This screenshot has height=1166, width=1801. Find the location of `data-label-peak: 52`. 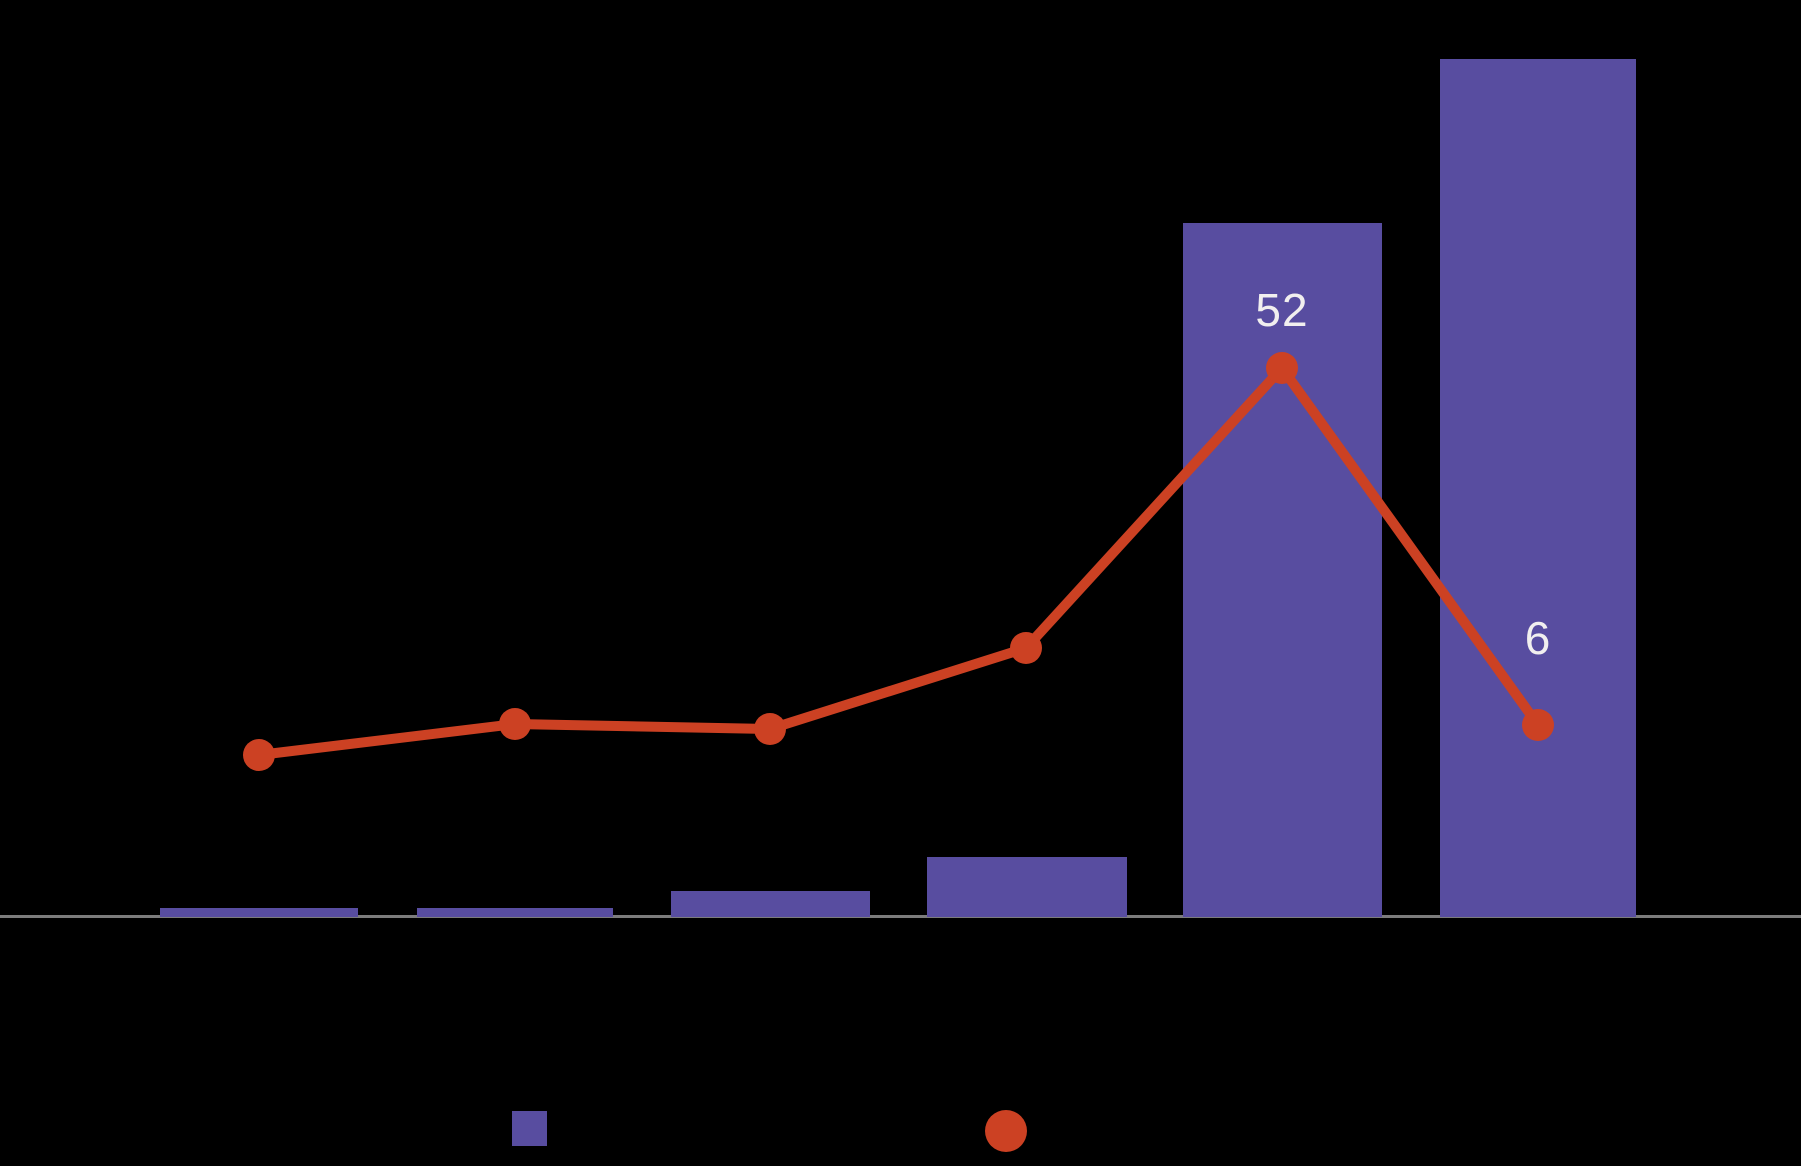

data-label-peak: 52 is located at coordinates (1282, 310).